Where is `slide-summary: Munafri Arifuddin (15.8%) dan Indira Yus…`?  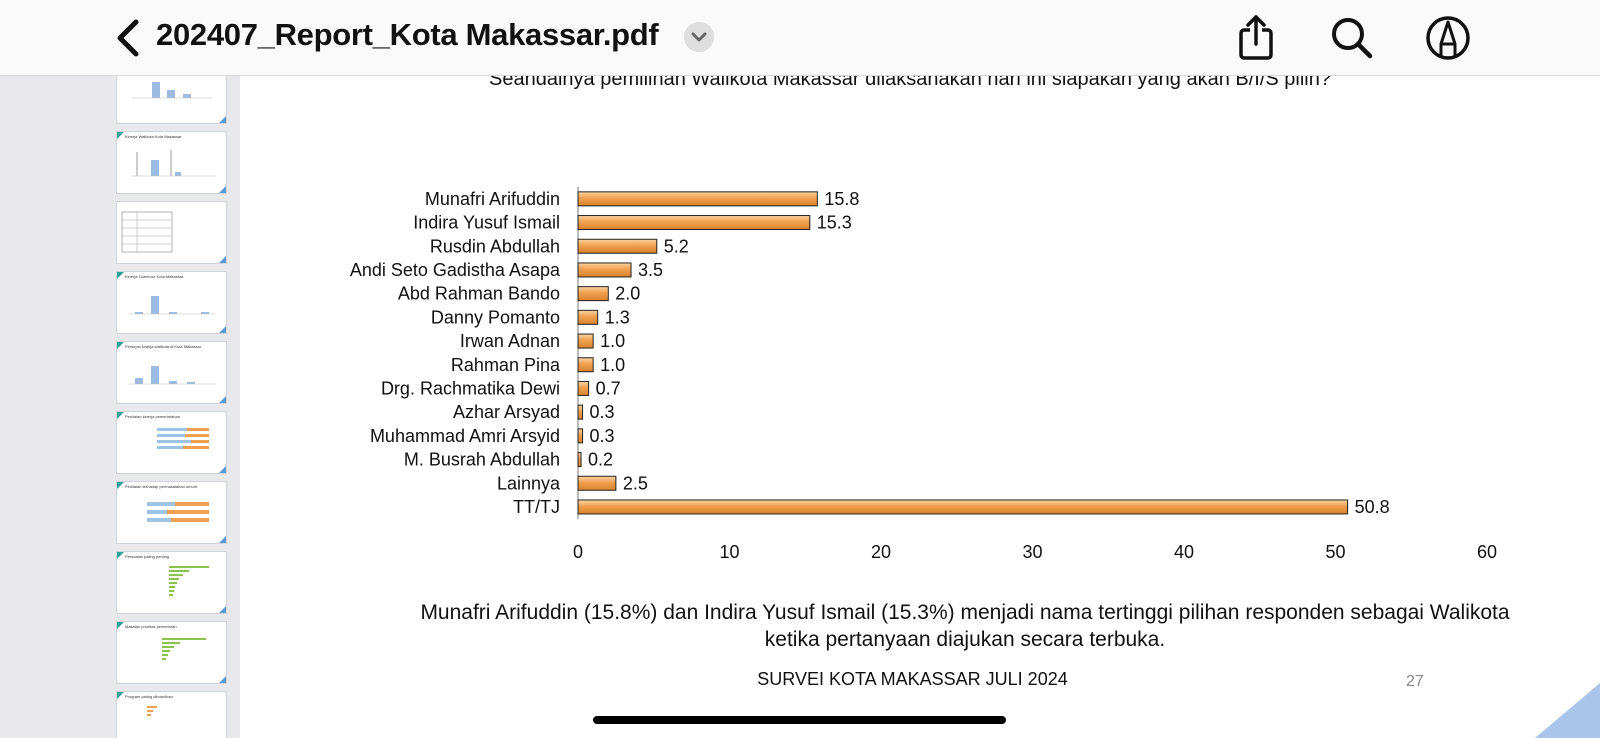
slide-summary: Munafri Arifuddin (15.8%) dan Indira Yus… is located at coordinates (965, 626).